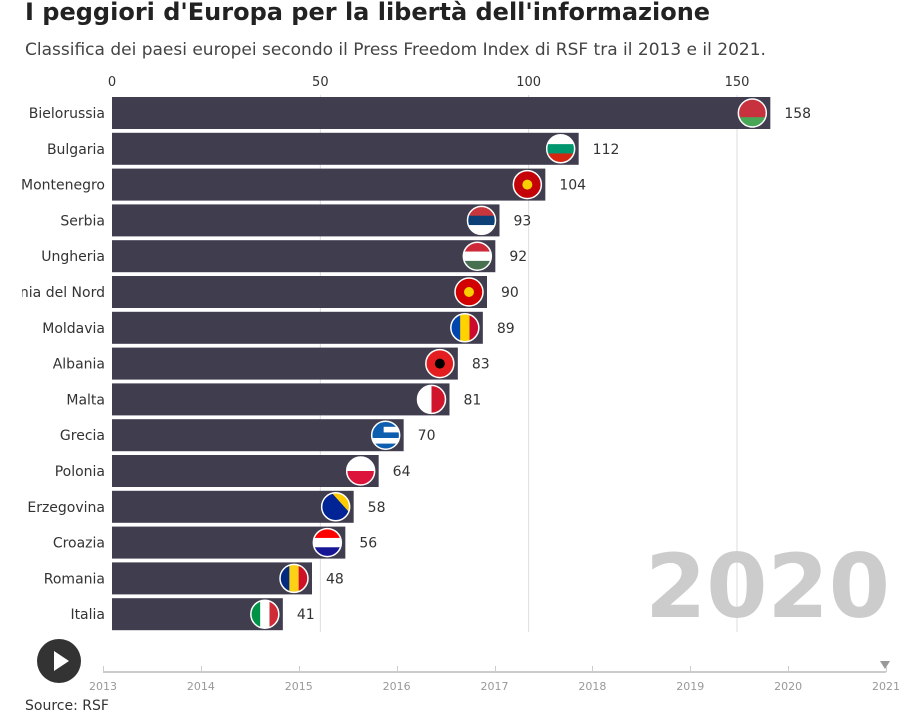  I want to click on value-label: 56, so click(368, 544).